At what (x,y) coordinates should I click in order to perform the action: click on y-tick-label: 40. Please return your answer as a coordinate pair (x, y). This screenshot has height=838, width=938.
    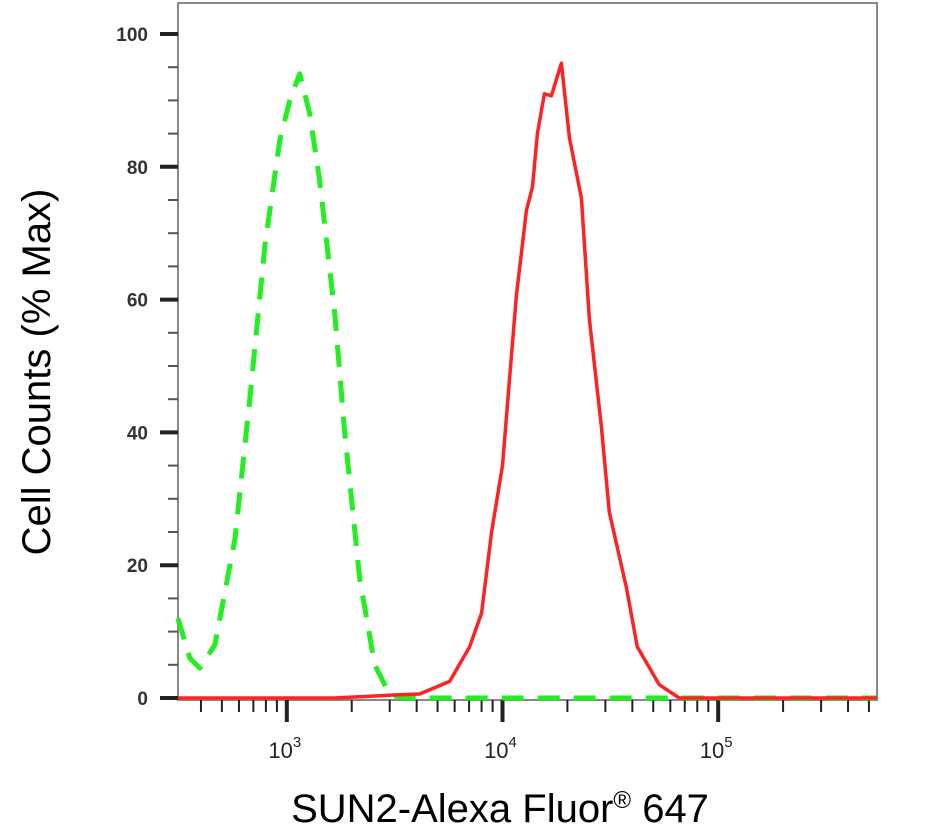
    Looking at the image, I should click on (137, 433).